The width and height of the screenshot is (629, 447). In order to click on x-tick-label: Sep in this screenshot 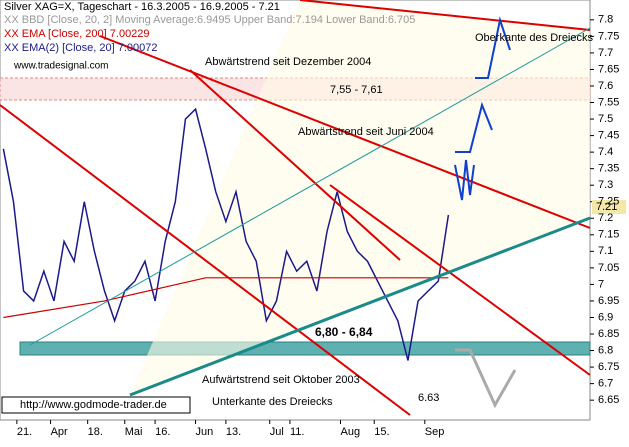, I will do `click(435, 432)`.